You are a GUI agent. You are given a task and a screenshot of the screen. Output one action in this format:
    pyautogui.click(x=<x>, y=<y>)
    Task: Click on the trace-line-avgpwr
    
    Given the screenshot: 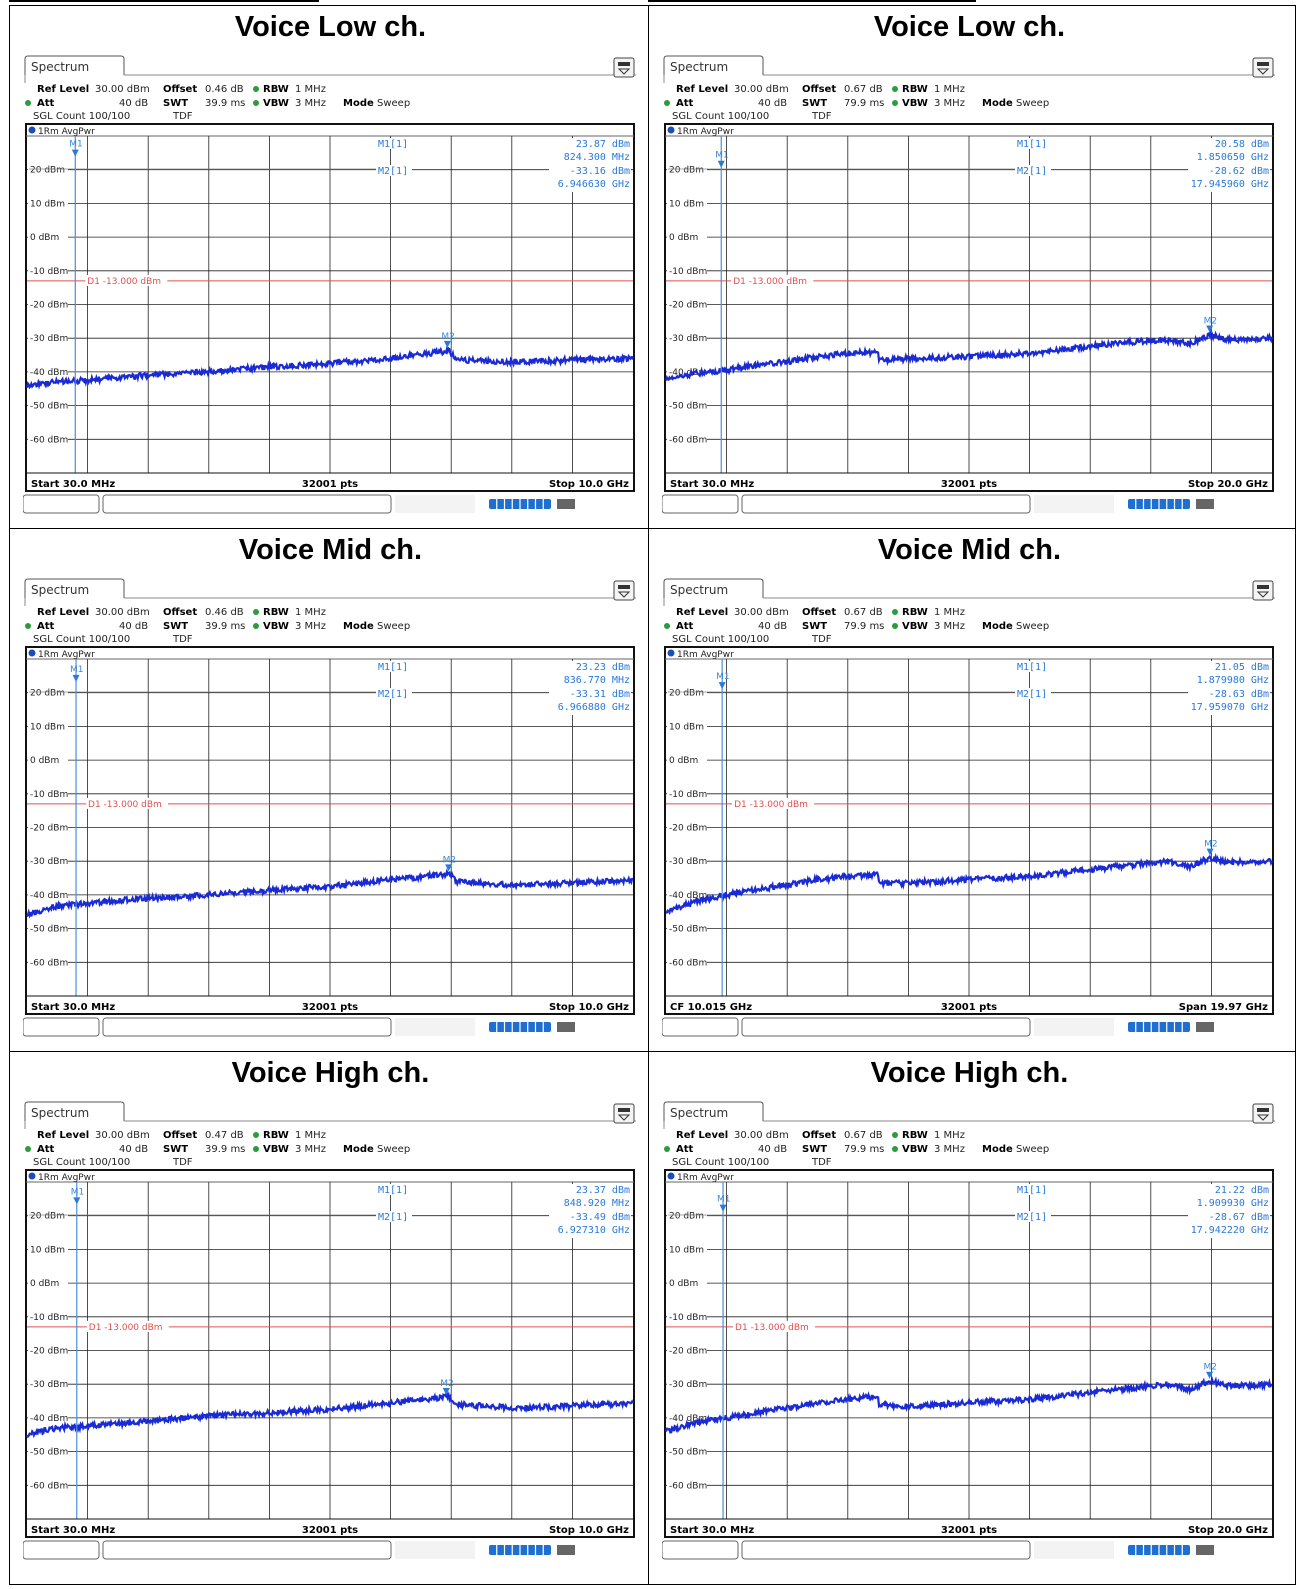 What is the action you would take?
    pyautogui.click(x=969, y=884)
    